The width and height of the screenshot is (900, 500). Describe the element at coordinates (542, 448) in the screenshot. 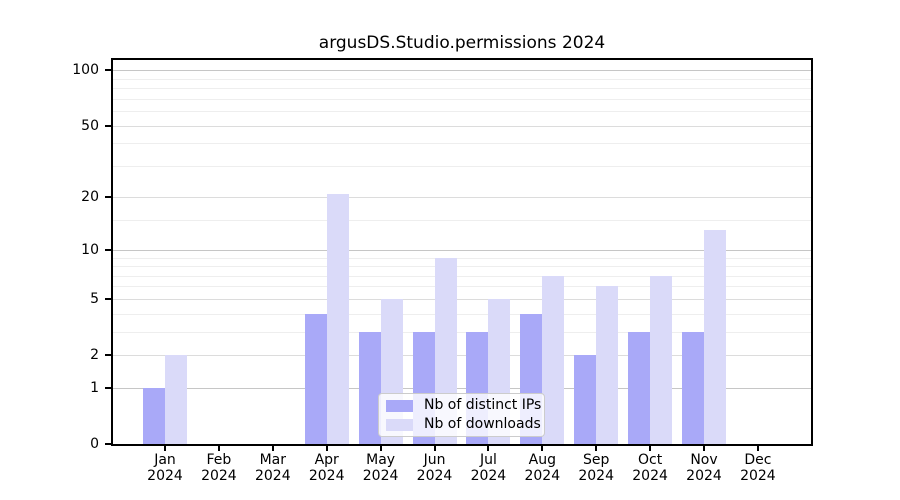

I see `x-tickmark-aug` at that location.